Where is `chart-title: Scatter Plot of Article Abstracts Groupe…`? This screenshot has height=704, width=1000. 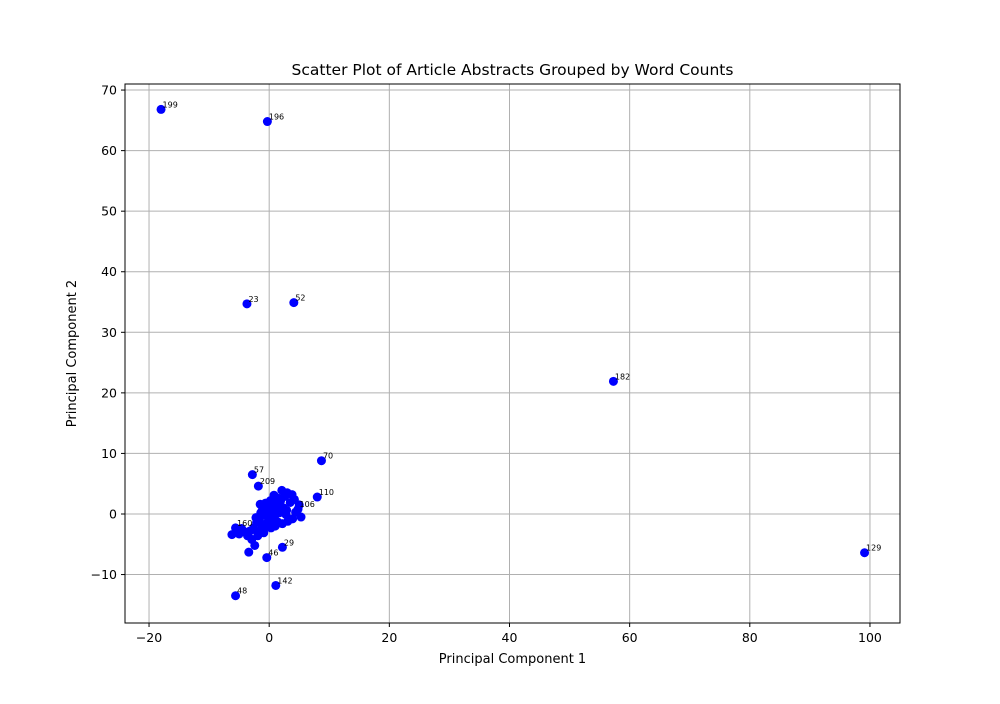 chart-title: Scatter Plot of Article Abstracts Groupe… is located at coordinates (513, 70).